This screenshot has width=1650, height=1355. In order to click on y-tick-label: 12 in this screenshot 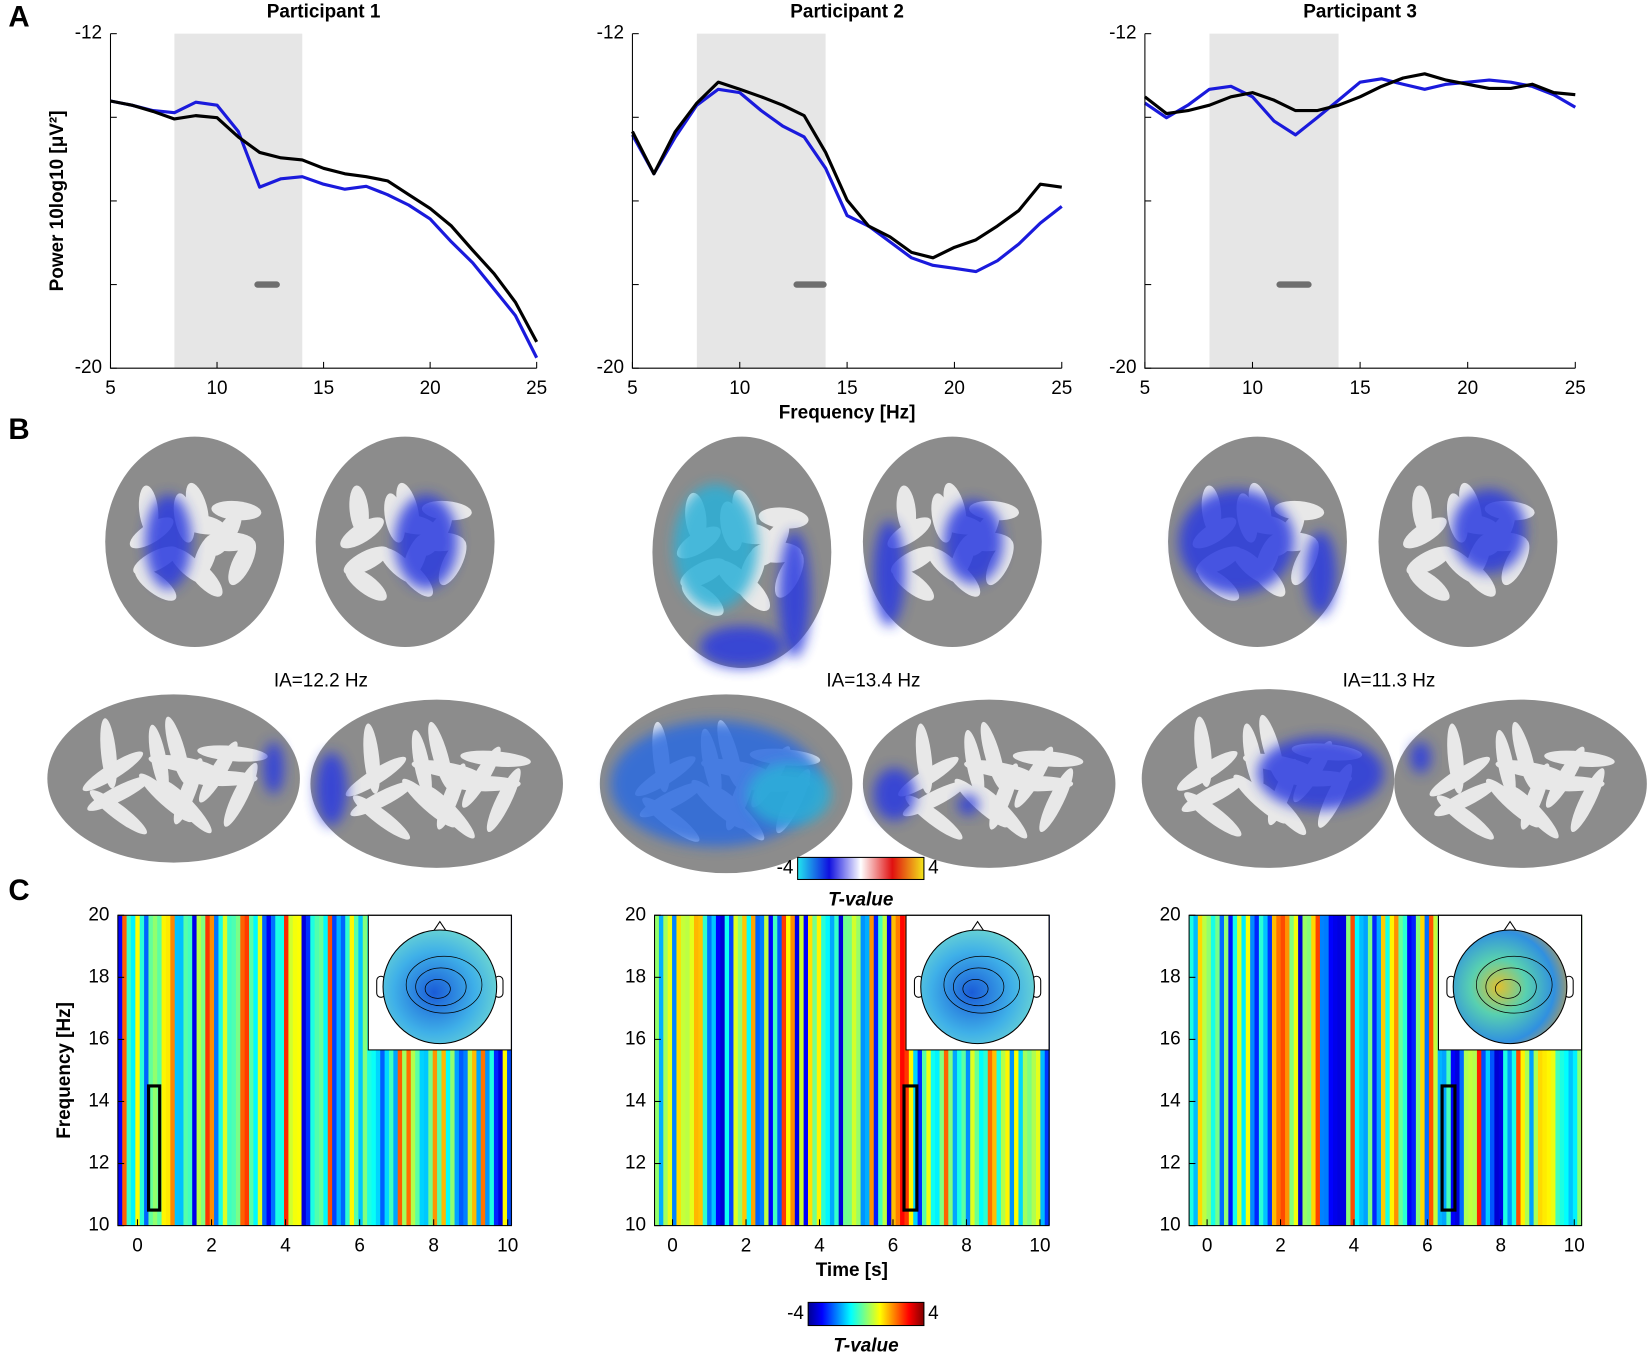, I will do `click(98, 1163)`.